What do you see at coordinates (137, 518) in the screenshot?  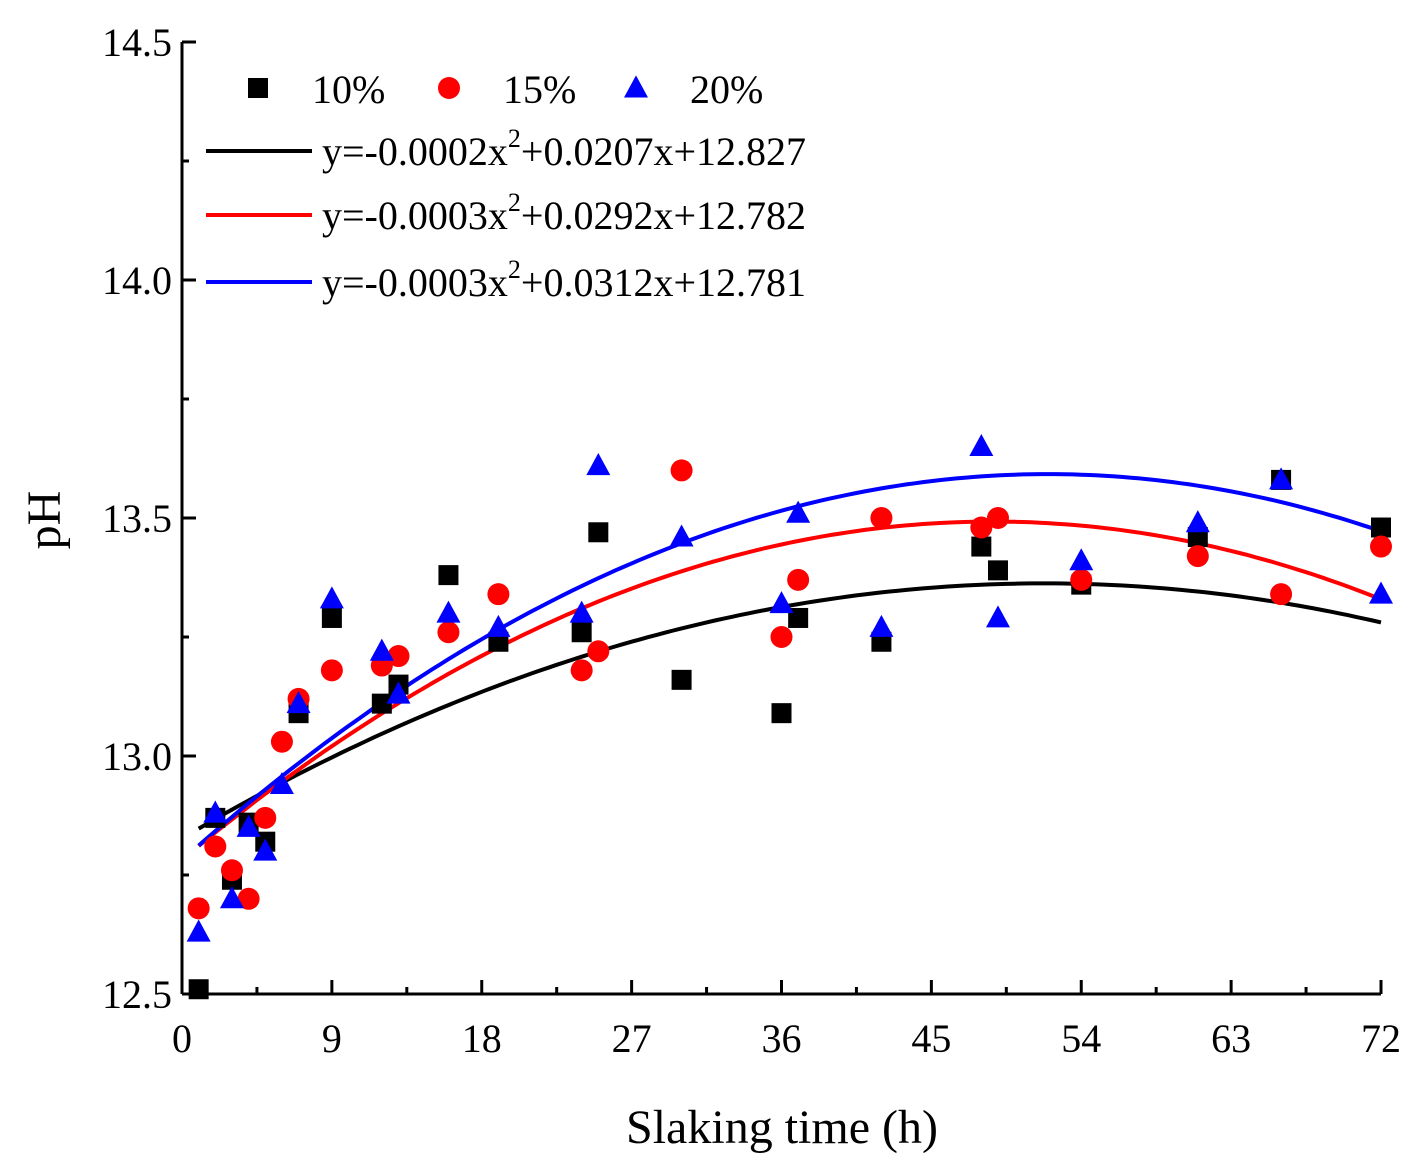 I see `y-tick-label: 13.5` at bounding box center [137, 518].